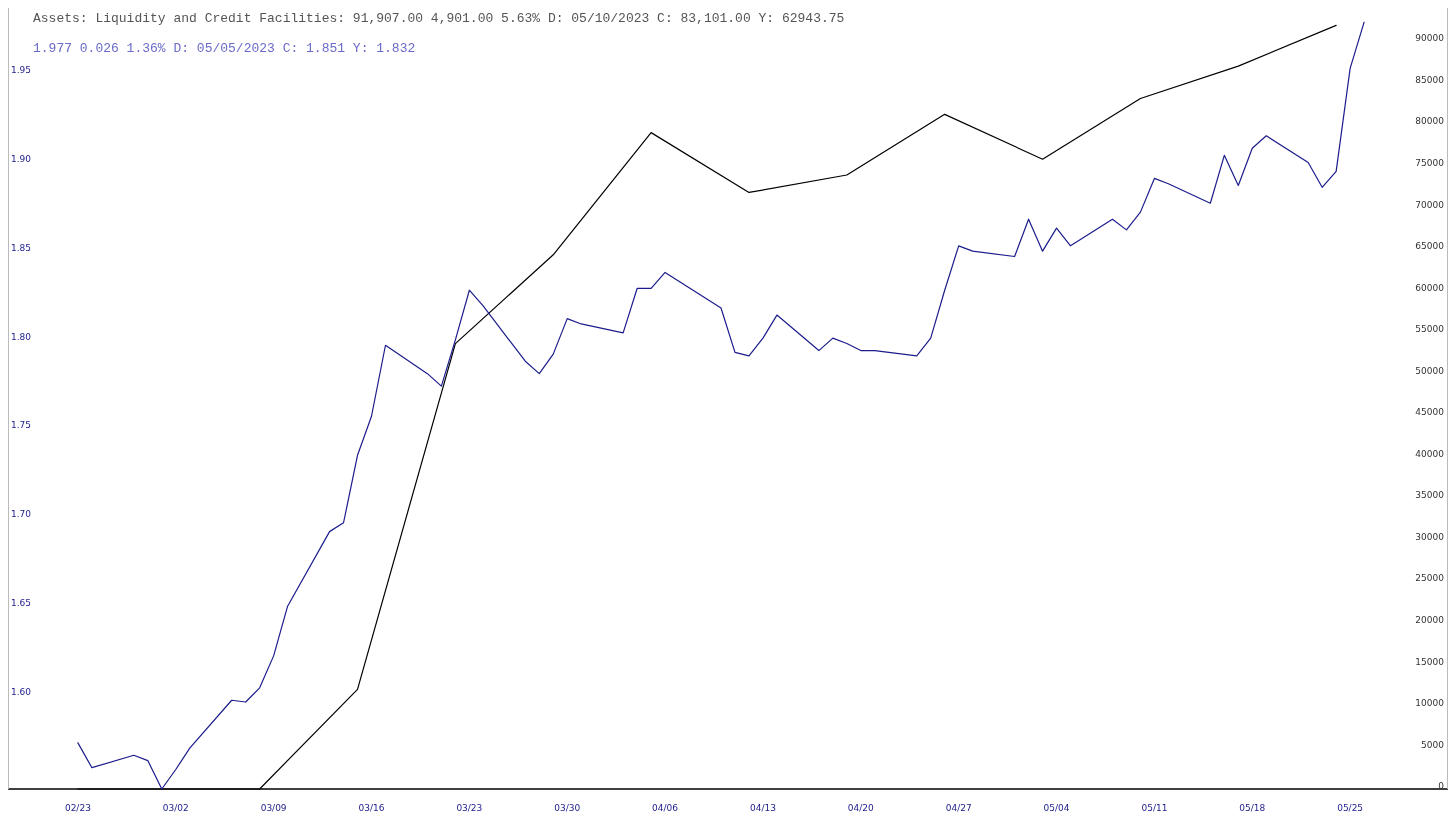 This screenshot has width=1456, height=833. What do you see at coordinates (1430, 163) in the screenshot?
I see `y2-tick-label: 75000` at bounding box center [1430, 163].